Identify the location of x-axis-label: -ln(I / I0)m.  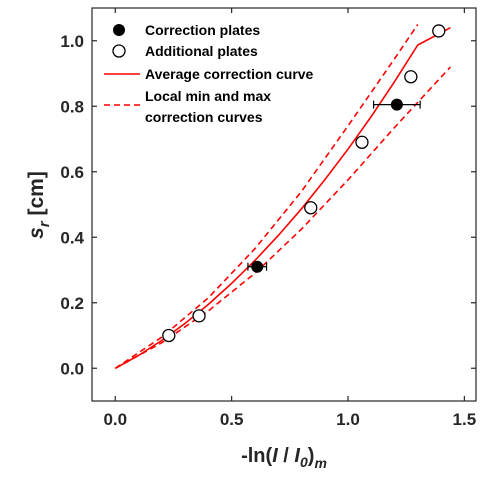
(284, 458).